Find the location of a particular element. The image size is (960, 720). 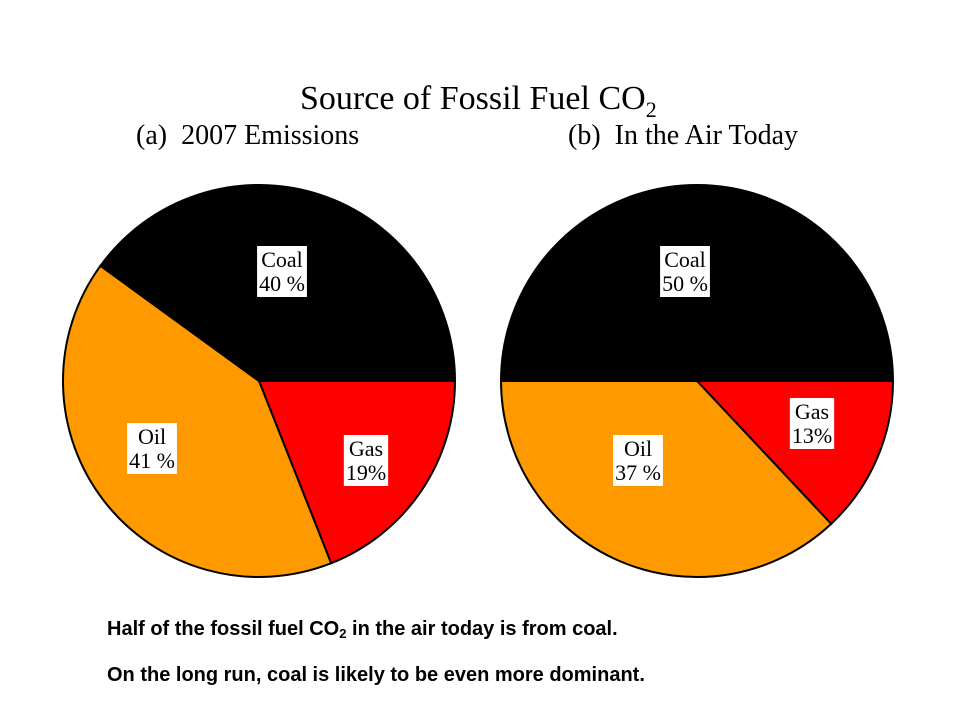

pie-b-title: (b) In the Air Today is located at coordinates (683, 135).